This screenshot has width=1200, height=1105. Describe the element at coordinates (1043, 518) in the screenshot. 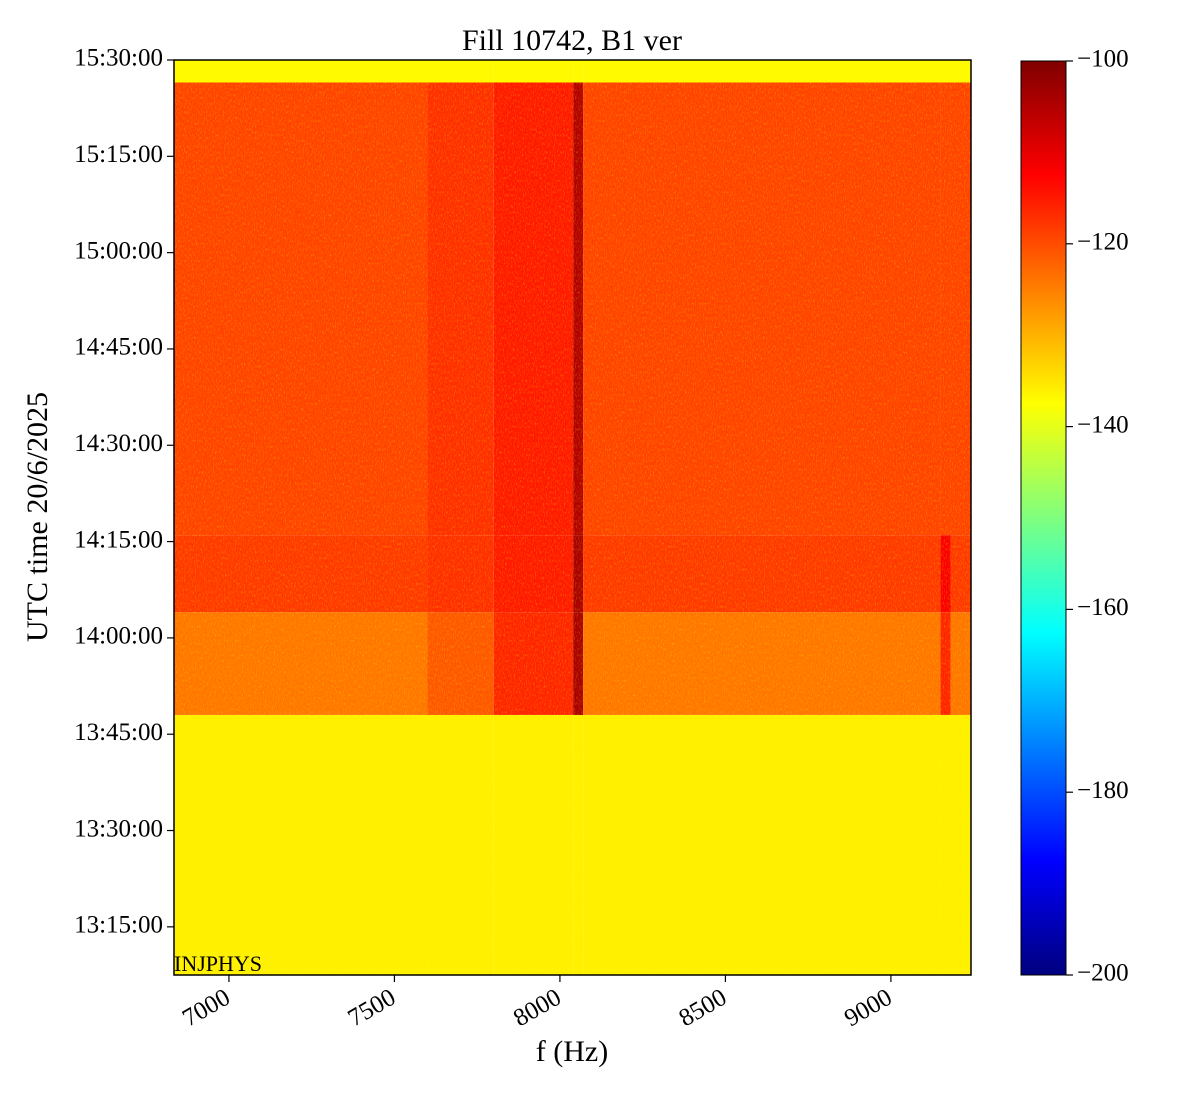

I see `colorbar` at that location.